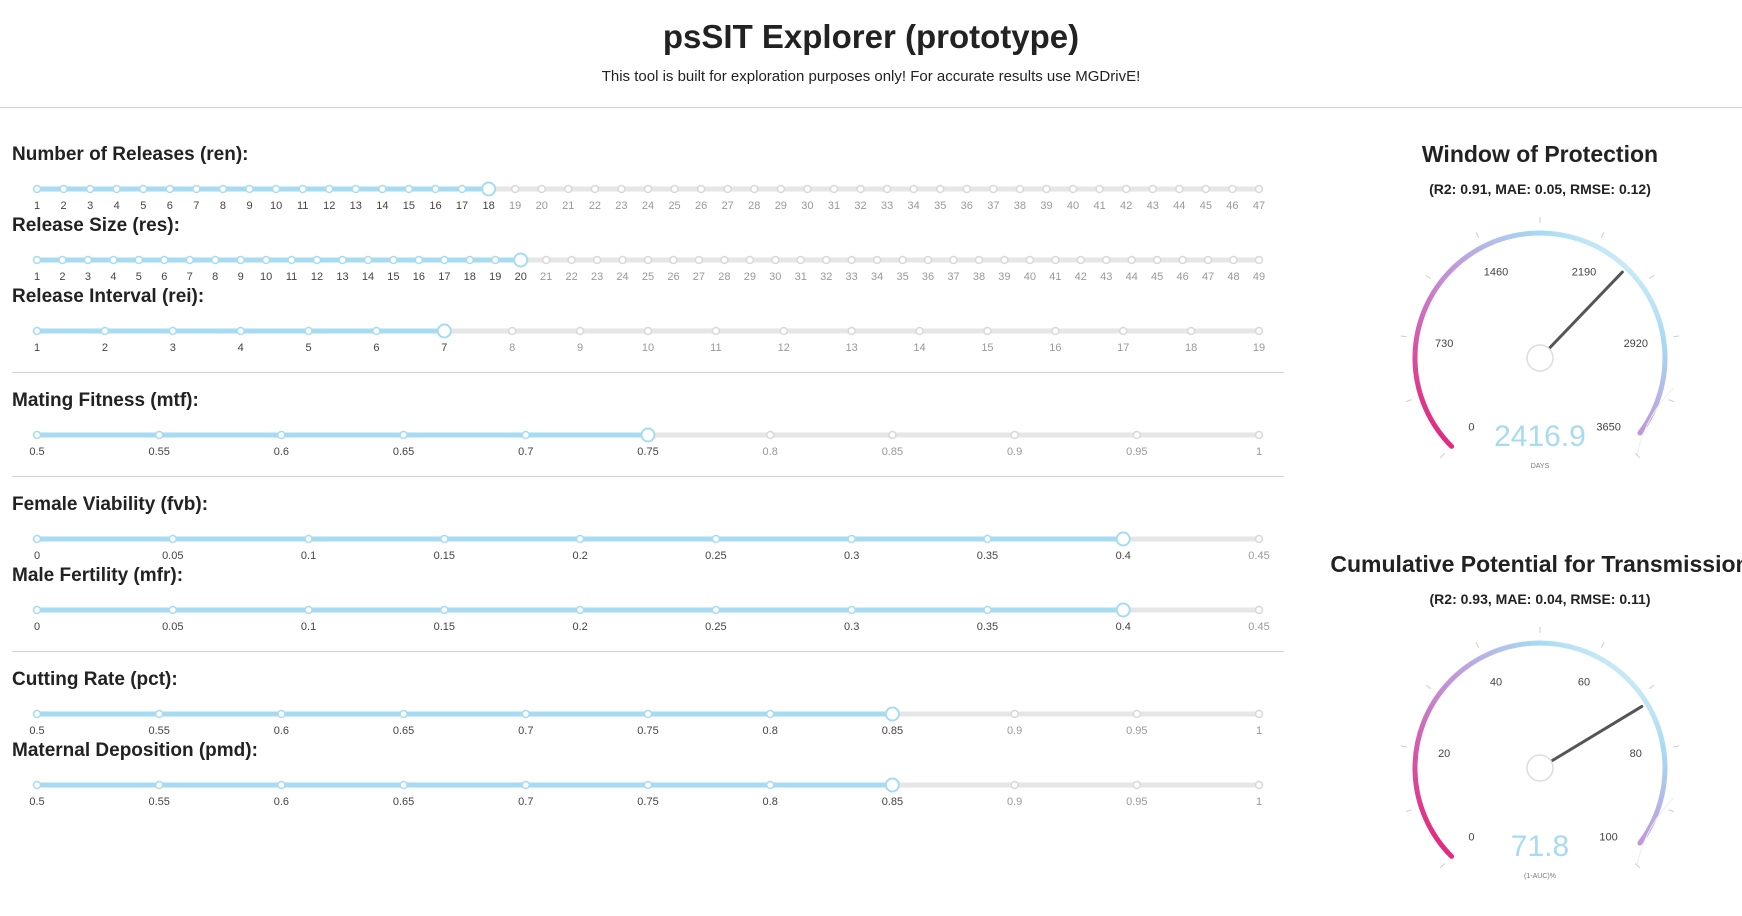 The height and width of the screenshot is (916, 1742). What do you see at coordinates (263, 189) in the screenshot?
I see `slider-fill` at bounding box center [263, 189].